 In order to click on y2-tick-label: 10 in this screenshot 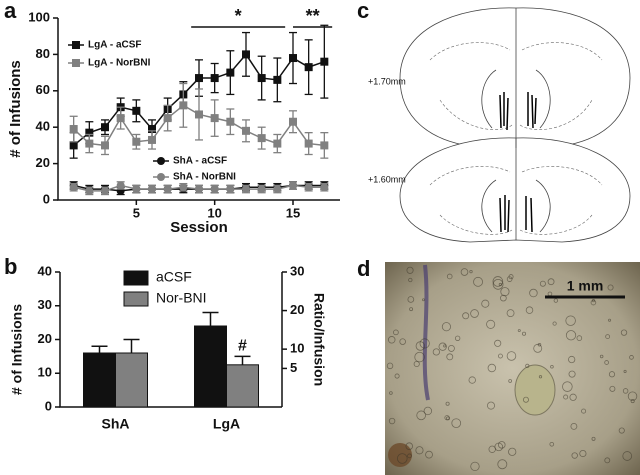, I will do `click(297, 348)`.